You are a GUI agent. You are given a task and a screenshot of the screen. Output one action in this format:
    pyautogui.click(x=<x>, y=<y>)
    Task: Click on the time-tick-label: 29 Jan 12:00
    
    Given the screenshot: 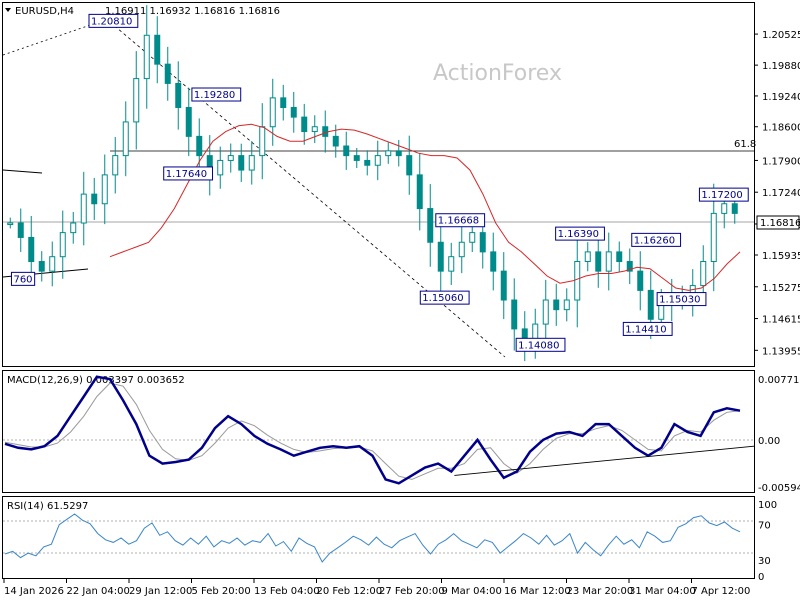 What is the action you would take?
    pyautogui.click(x=160, y=591)
    